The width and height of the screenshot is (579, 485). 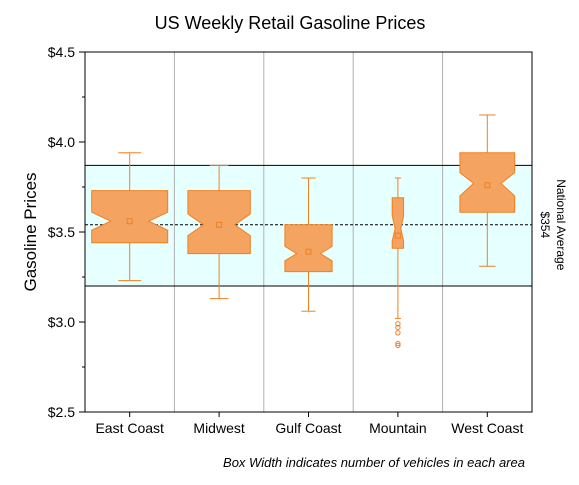 What do you see at coordinates (561, 225) in the screenshot?
I see `reference-line-label: National Average` at bounding box center [561, 225].